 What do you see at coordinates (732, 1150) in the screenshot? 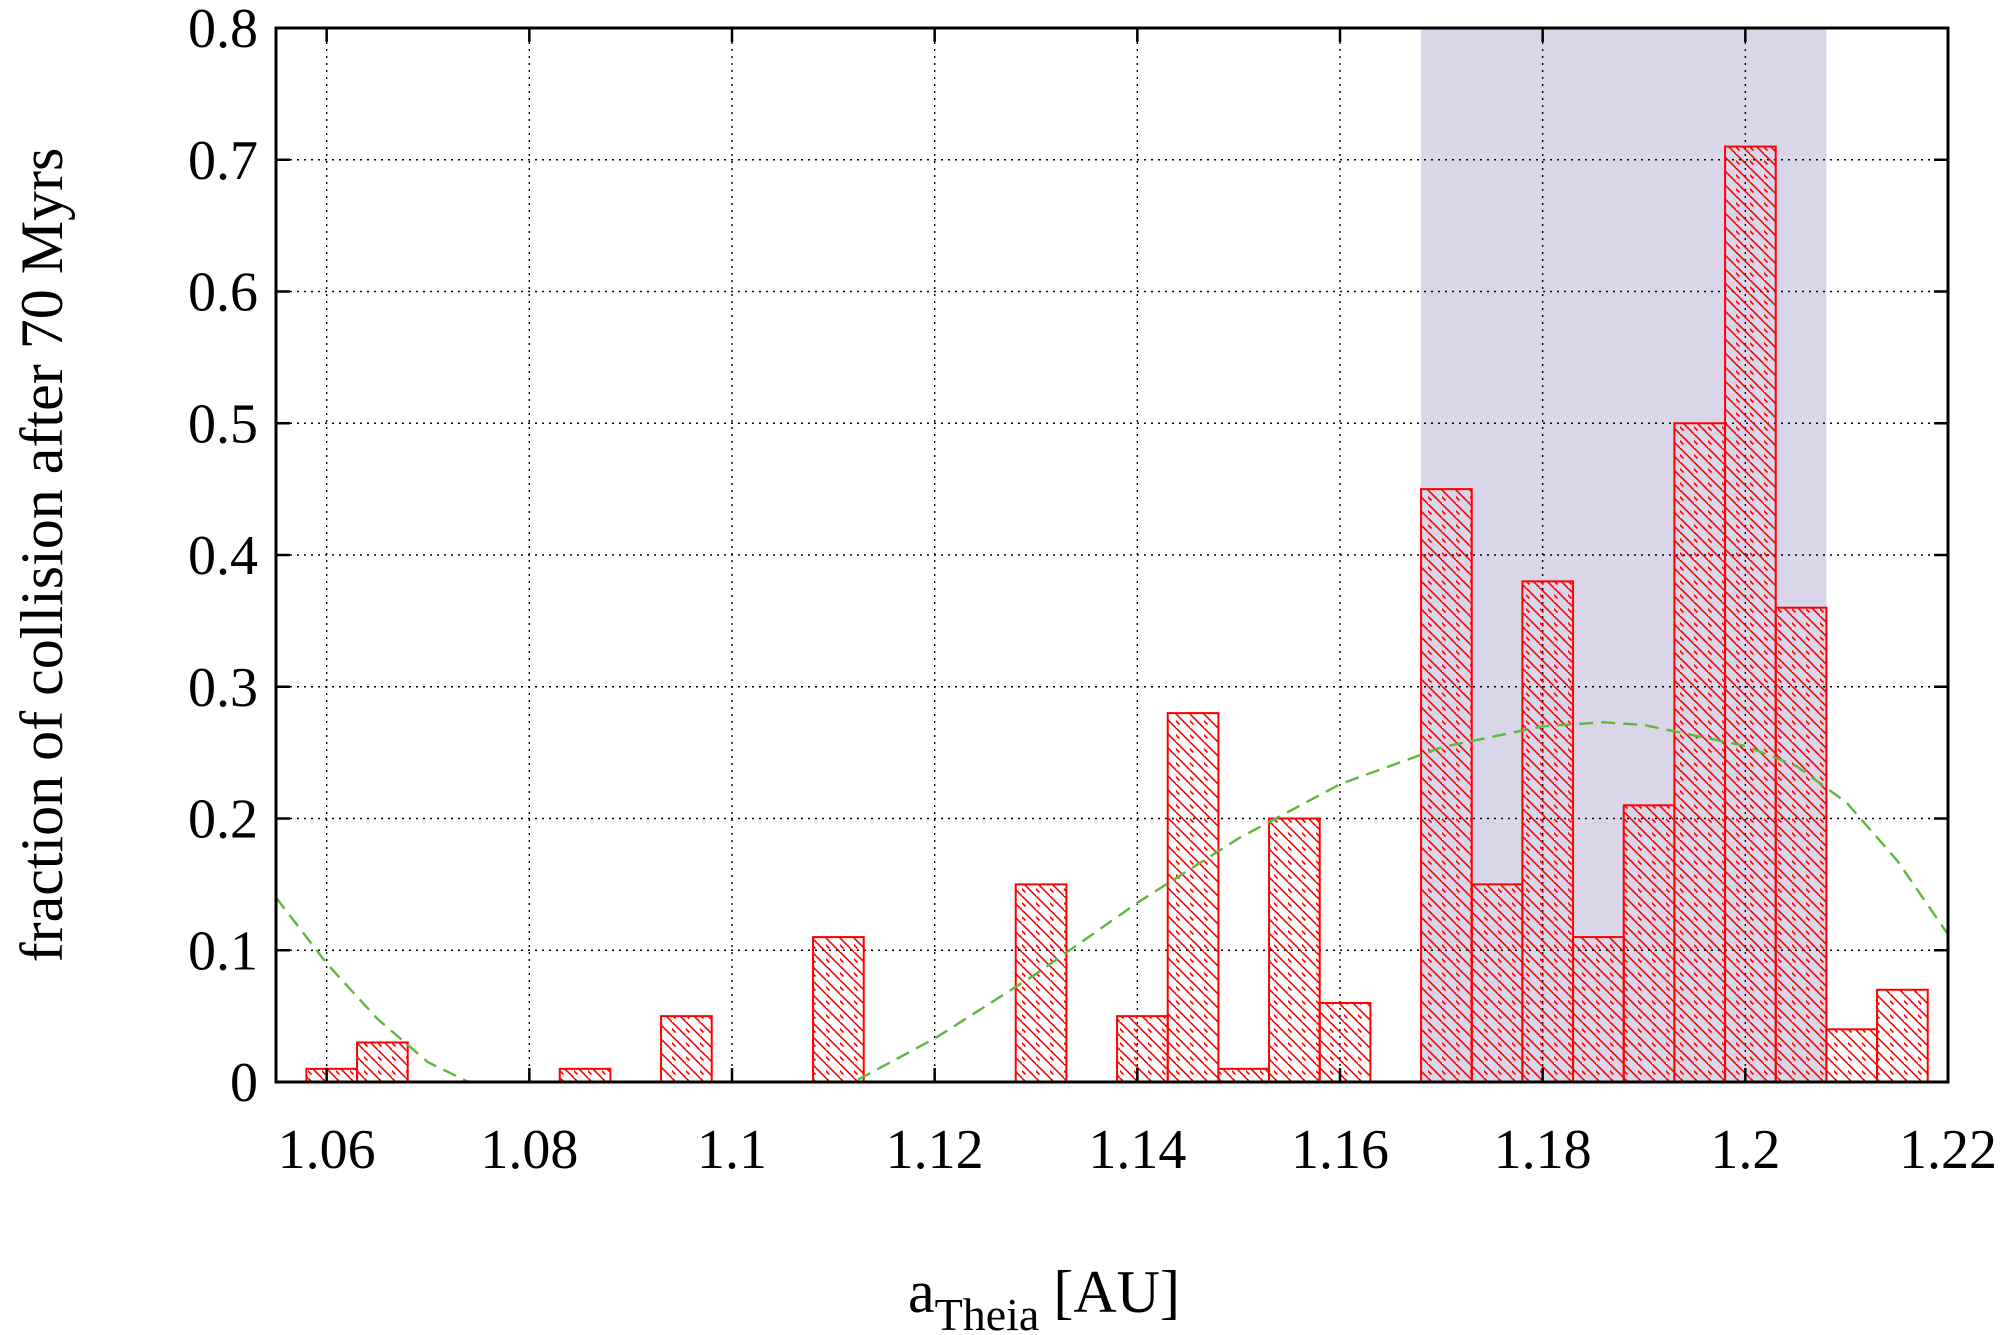
I see `x-tick-label-2: 1.1` at bounding box center [732, 1150].